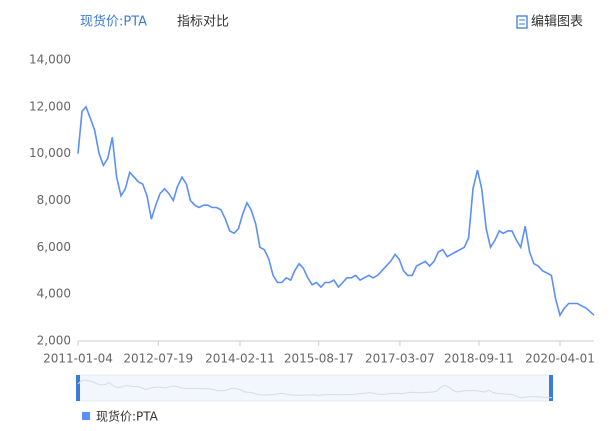 Image resolution: width=614 pixels, height=431 pixels. Describe the element at coordinates (203, 22) in the screenshot. I see `tab: 指标对比` at that location.